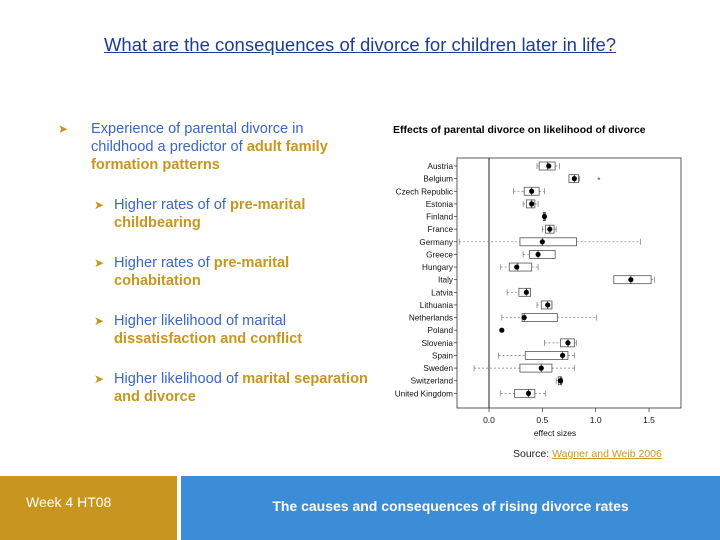 This screenshot has height=540, width=720. What do you see at coordinates (178, 379) in the screenshot?
I see `bullet-text: Higher likelihood of` at bounding box center [178, 379].